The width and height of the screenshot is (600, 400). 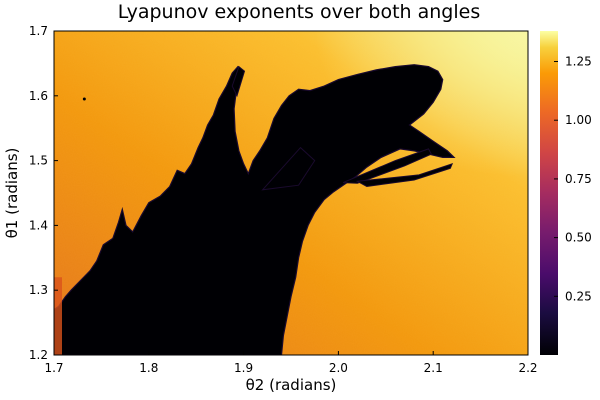 I want to click on y-tick-label: 1.6, so click(x=38, y=96).